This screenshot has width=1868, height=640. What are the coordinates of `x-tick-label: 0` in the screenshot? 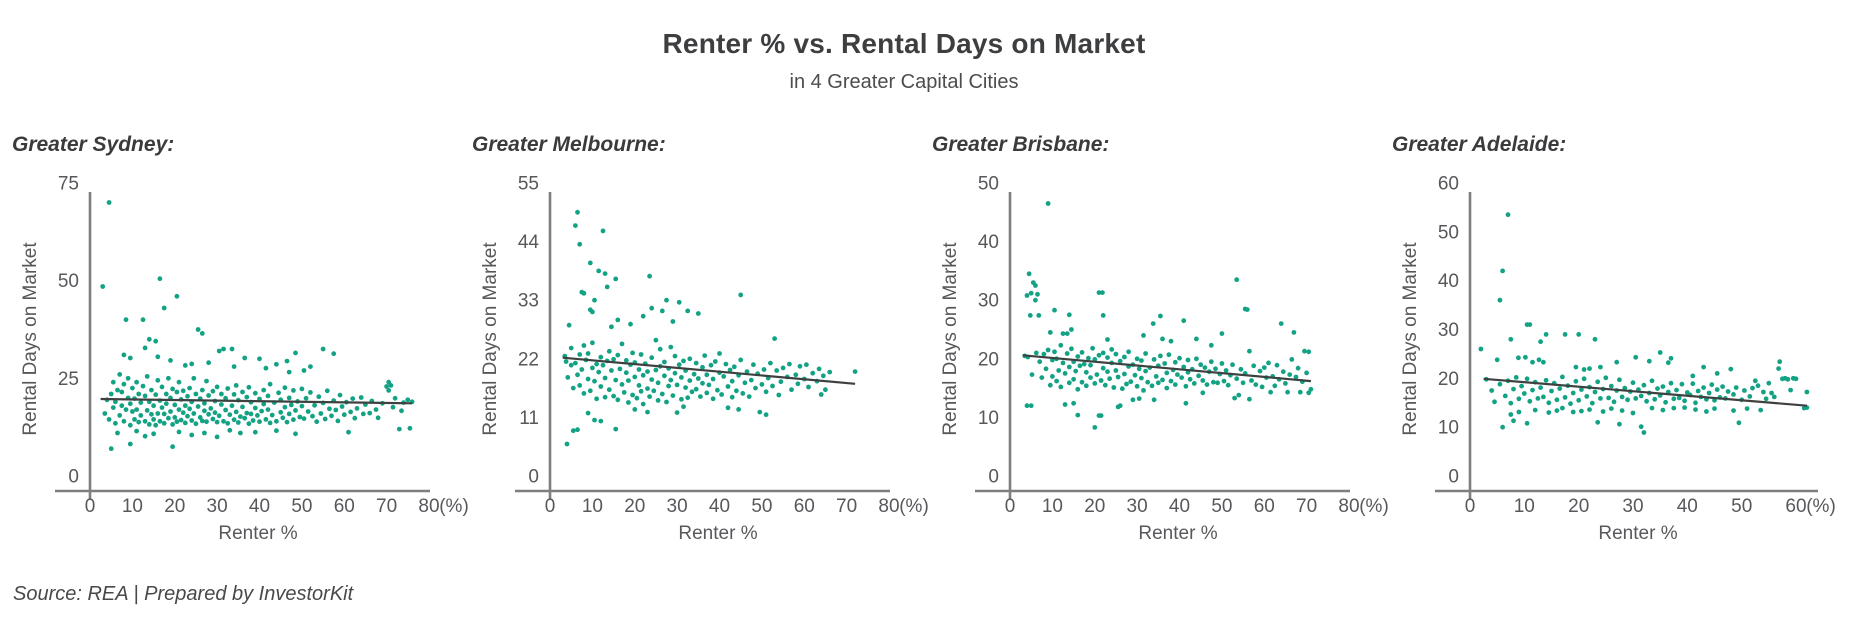 It's located at (1470, 506).